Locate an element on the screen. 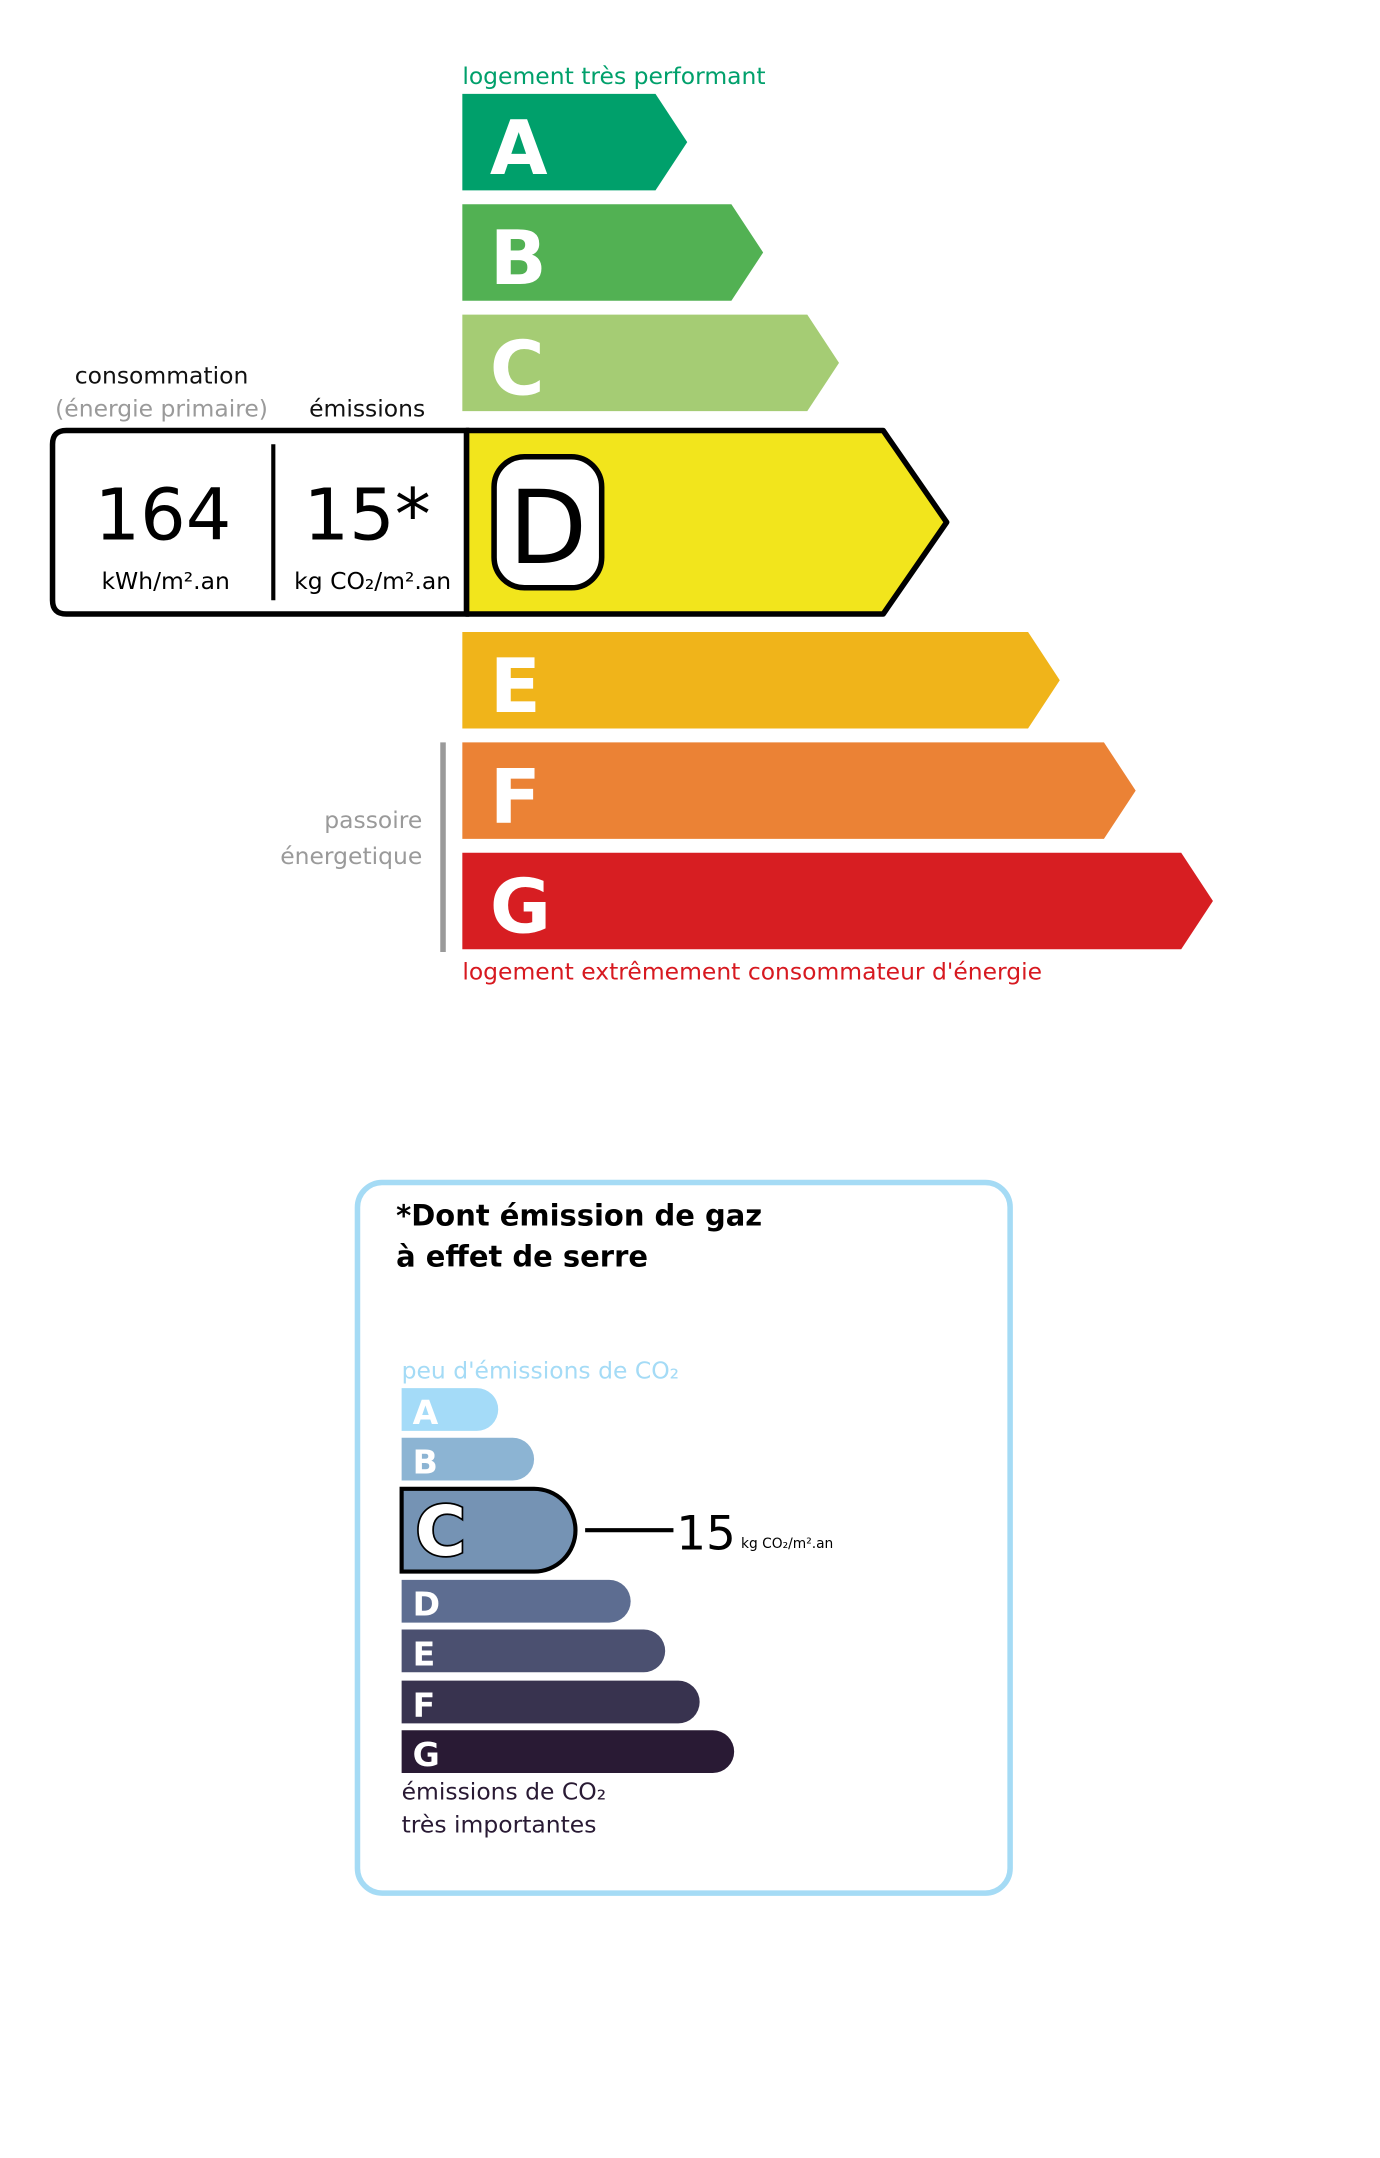 The image size is (1380, 2158). energy-class-g: G is located at coordinates (837, 901).